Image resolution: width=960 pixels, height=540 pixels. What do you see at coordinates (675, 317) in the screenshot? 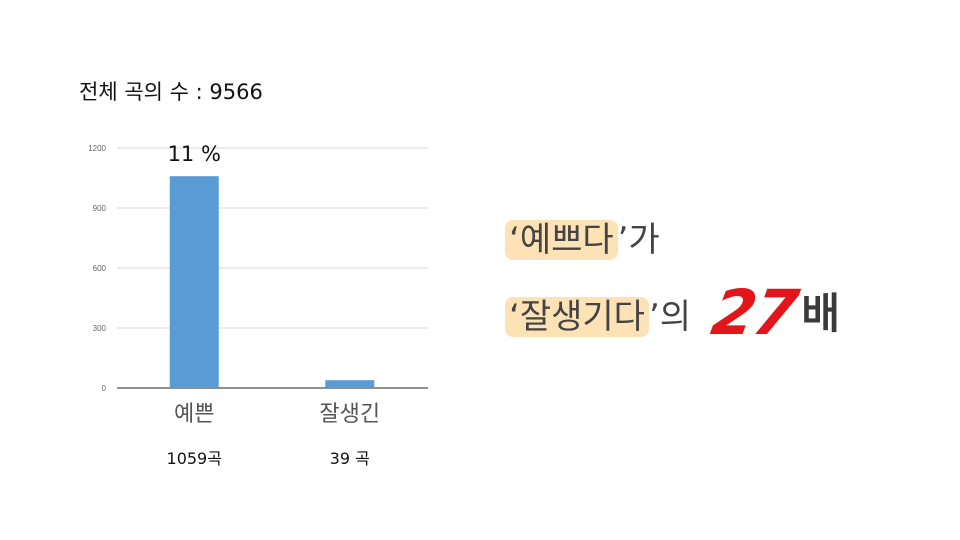
I see `callout-suffix-2: 의` at bounding box center [675, 317].